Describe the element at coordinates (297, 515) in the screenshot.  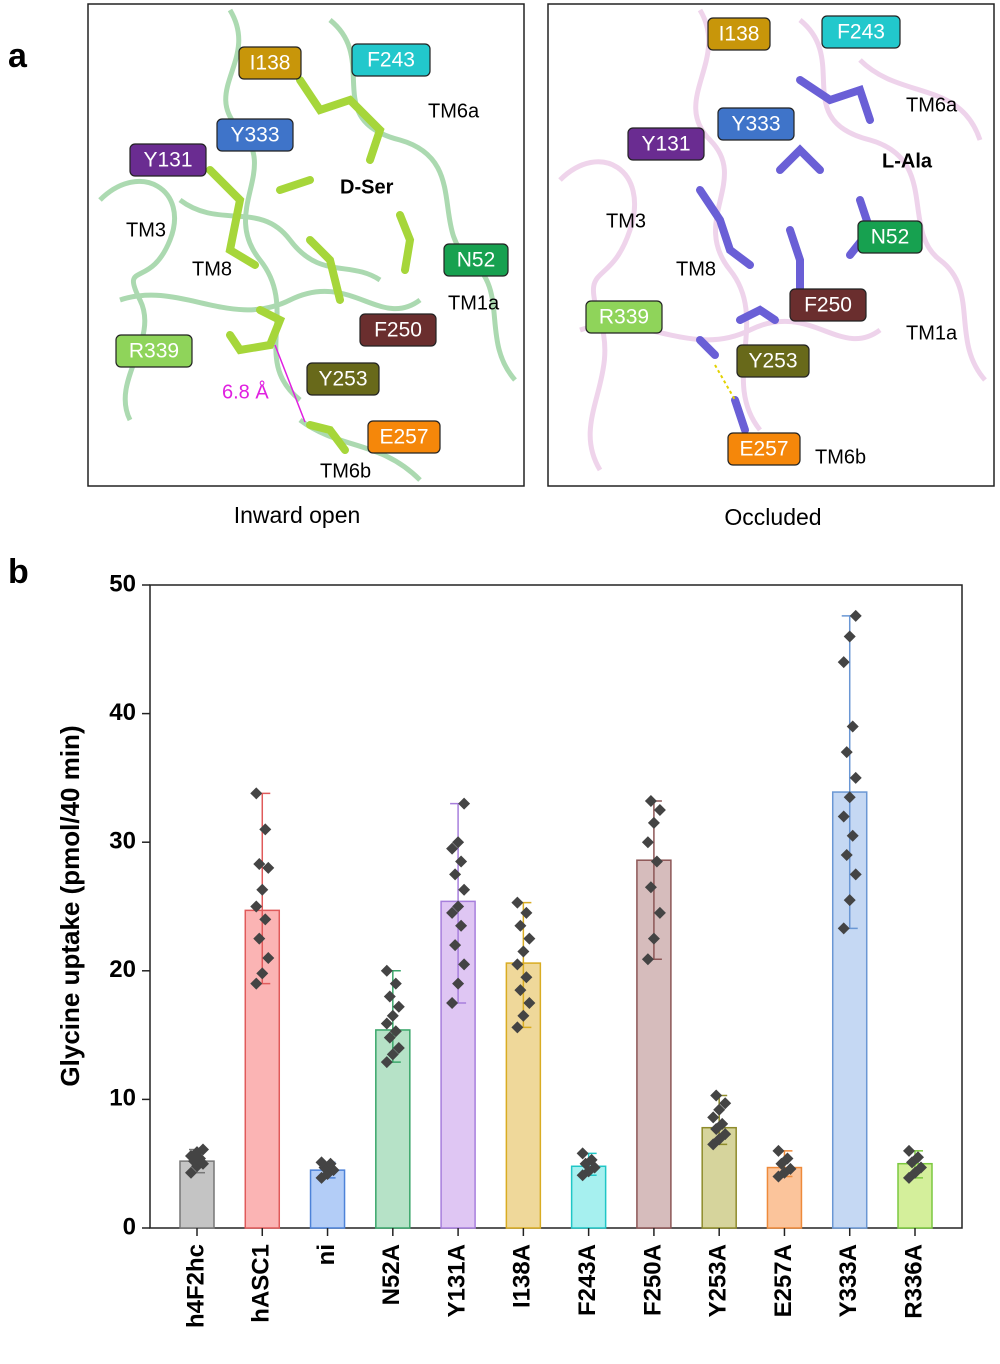
I see `caption: Inward open` at that location.